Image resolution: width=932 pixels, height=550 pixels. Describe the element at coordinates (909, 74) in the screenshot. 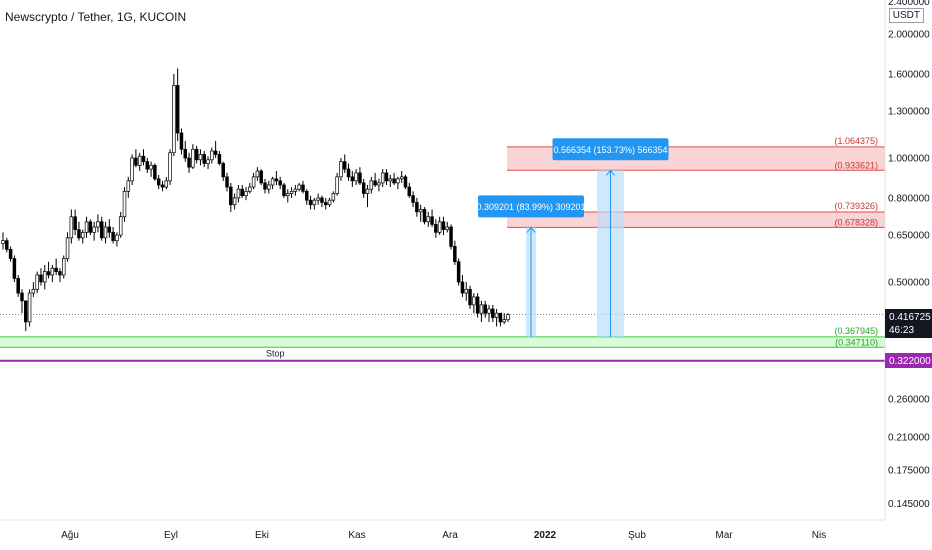

I see `price-tick-label: 1.600000` at that location.